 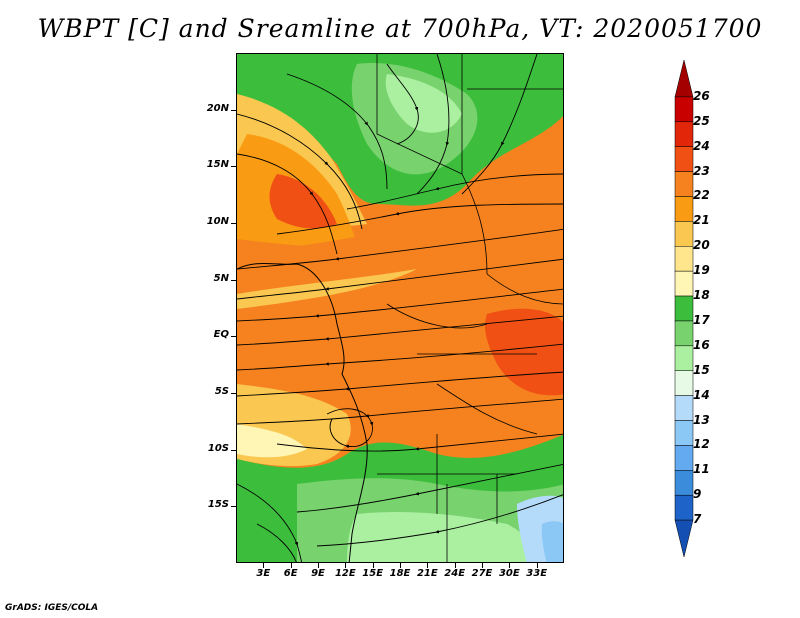 I want to click on coastline, so click(x=302, y=412).